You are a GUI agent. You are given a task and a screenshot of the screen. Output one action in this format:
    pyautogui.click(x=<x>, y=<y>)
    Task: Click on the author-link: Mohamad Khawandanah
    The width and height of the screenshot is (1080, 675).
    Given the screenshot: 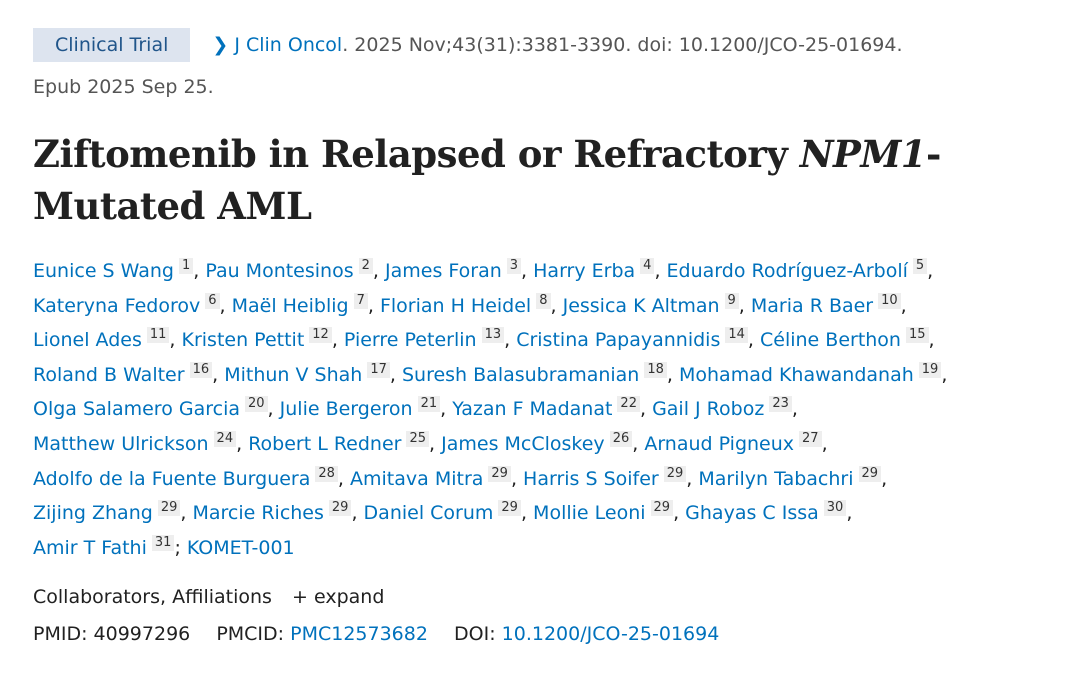 What is the action you would take?
    pyautogui.click(x=796, y=374)
    